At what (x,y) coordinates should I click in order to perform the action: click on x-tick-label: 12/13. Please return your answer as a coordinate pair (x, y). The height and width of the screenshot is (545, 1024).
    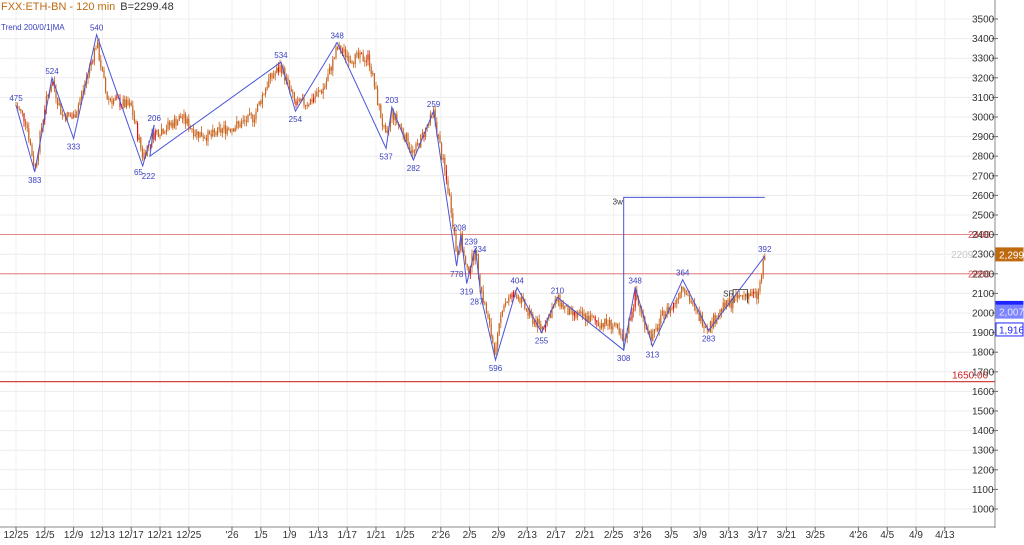
    Looking at the image, I should click on (102, 535).